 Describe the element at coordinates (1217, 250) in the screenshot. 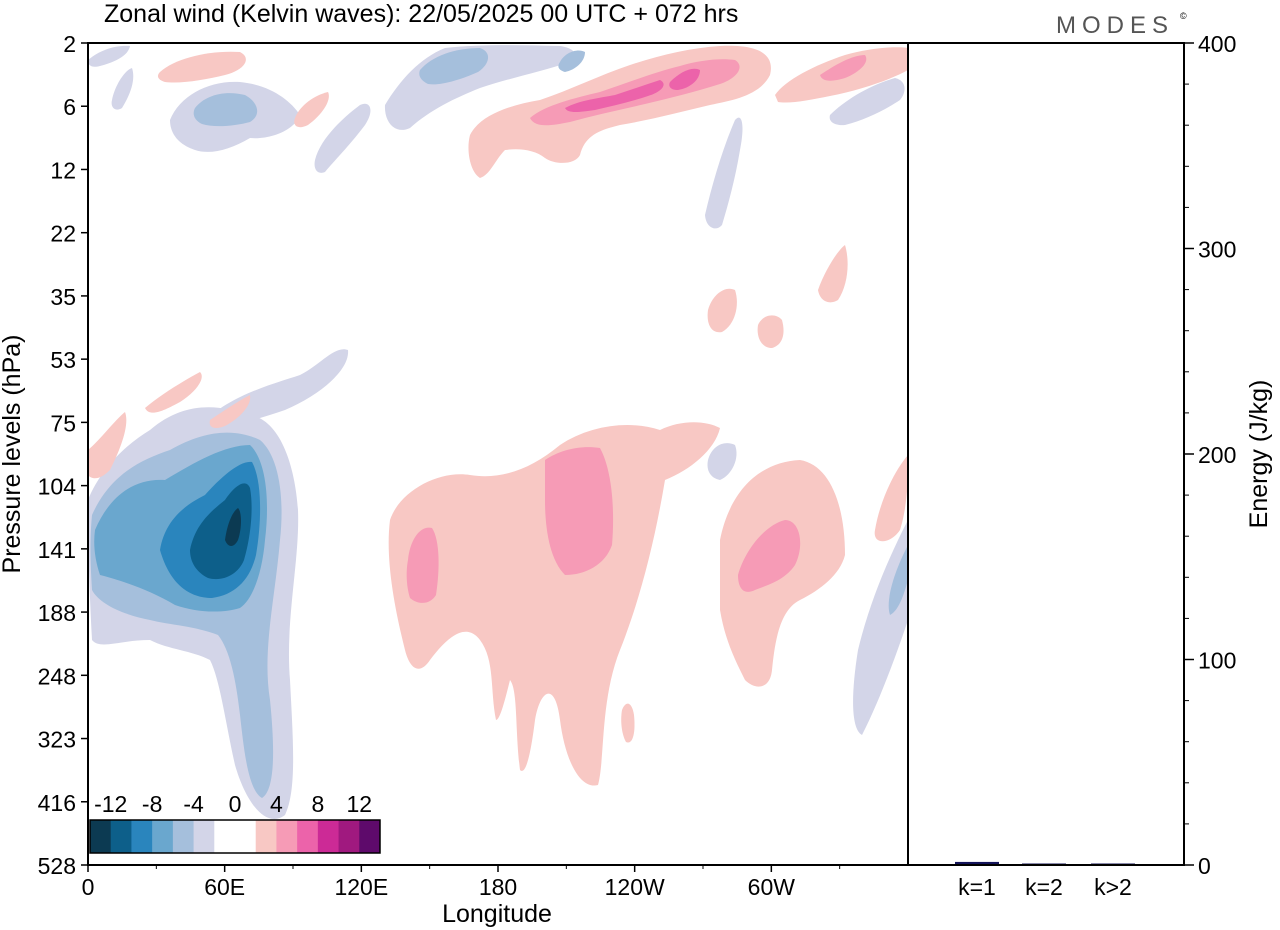

I see `energy-tick-label: 300` at that location.